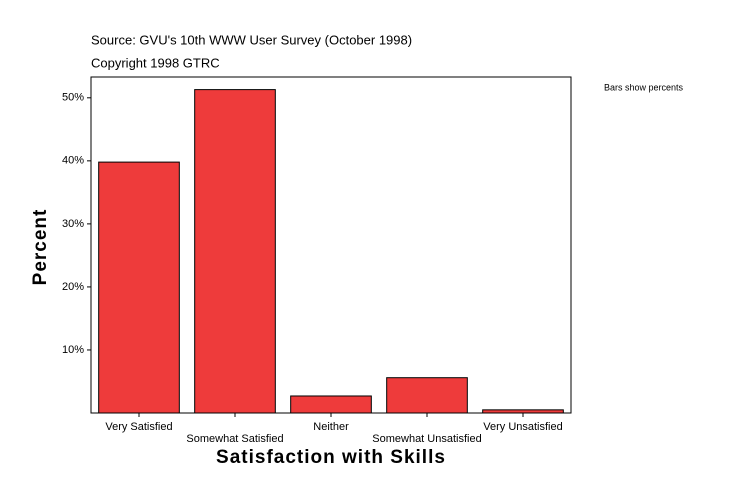 The height and width of the screenshot is (502, 734). I want to click on annotation: Bars show percents, so click(644, 87).